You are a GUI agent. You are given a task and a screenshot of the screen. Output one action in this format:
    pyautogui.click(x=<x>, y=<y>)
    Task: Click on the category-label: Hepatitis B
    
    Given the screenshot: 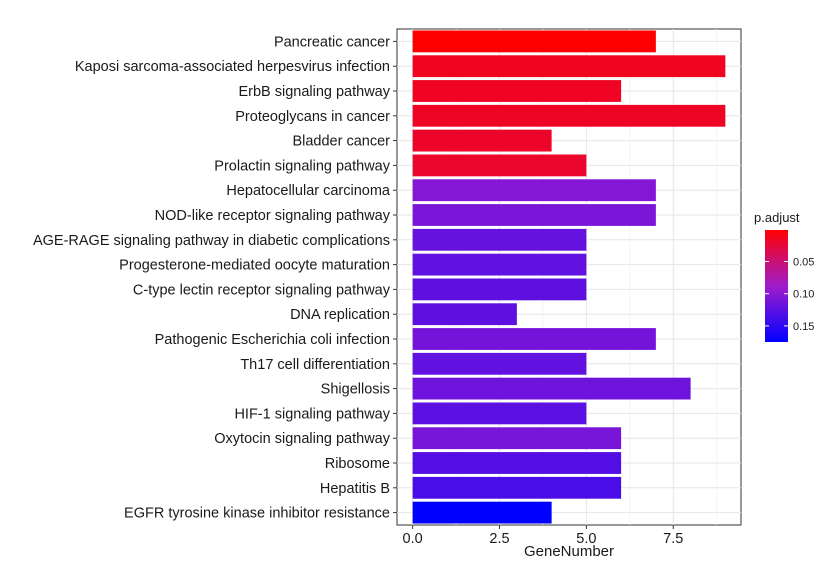 What is the action you would take?
    pyautogui.click(x=355, y=489)
    